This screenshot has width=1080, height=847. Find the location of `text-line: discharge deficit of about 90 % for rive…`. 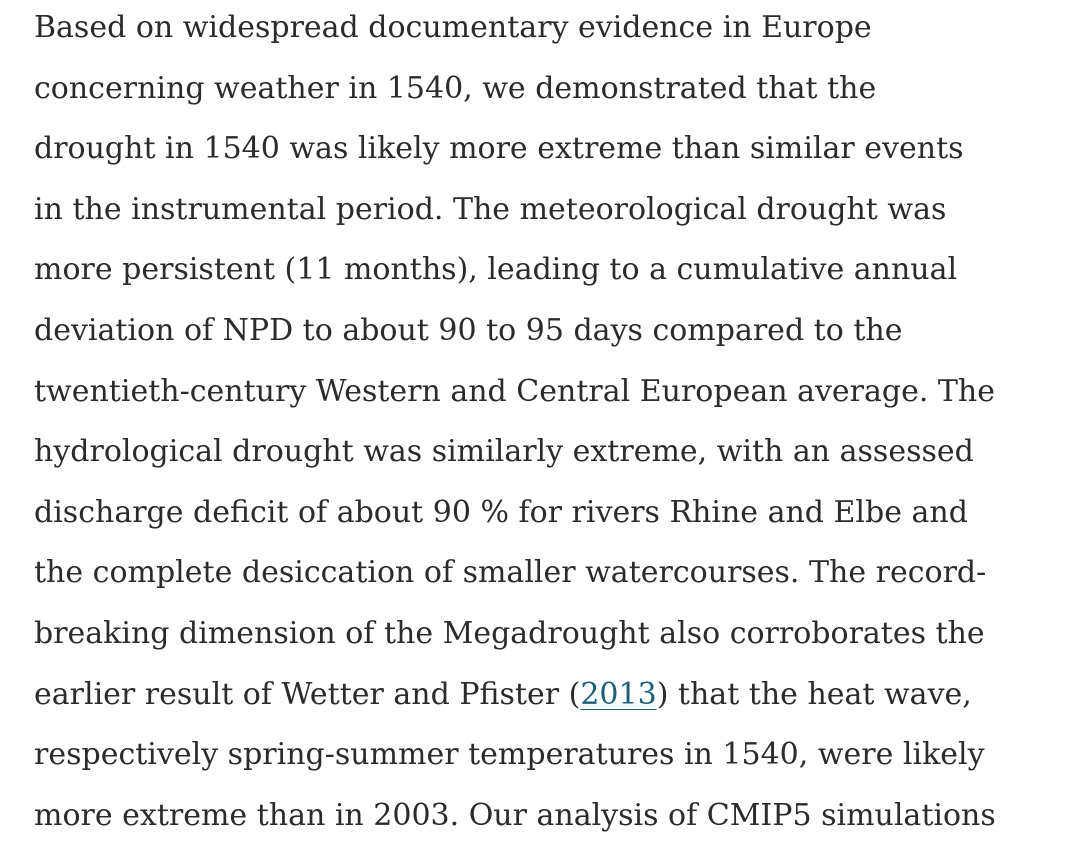

text-line: discharge deficit of about 90 % for rive… is located at coordinates (501, 512).